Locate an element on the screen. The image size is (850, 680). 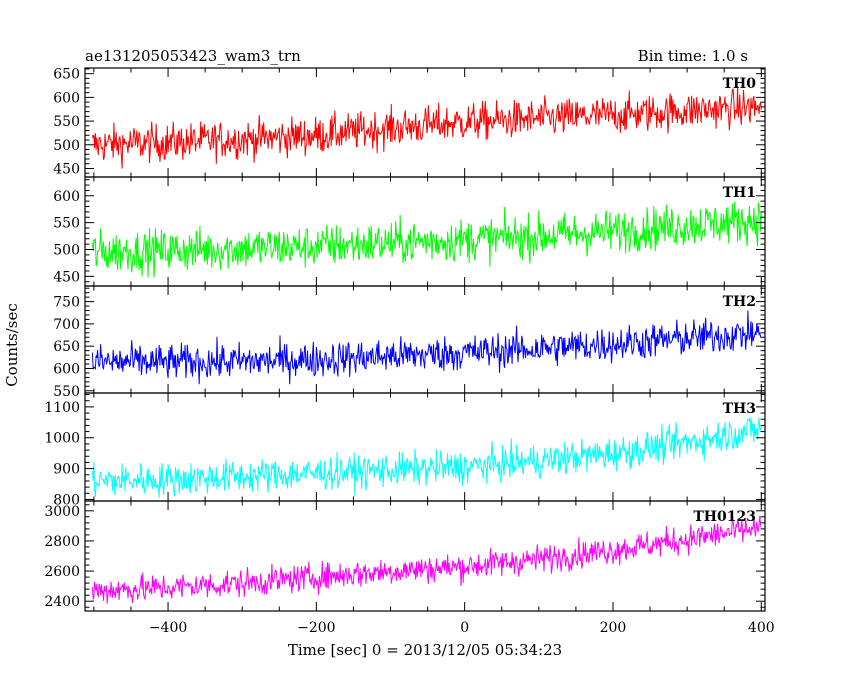
panel-label: TH1 is located at coordinates (739, 193).